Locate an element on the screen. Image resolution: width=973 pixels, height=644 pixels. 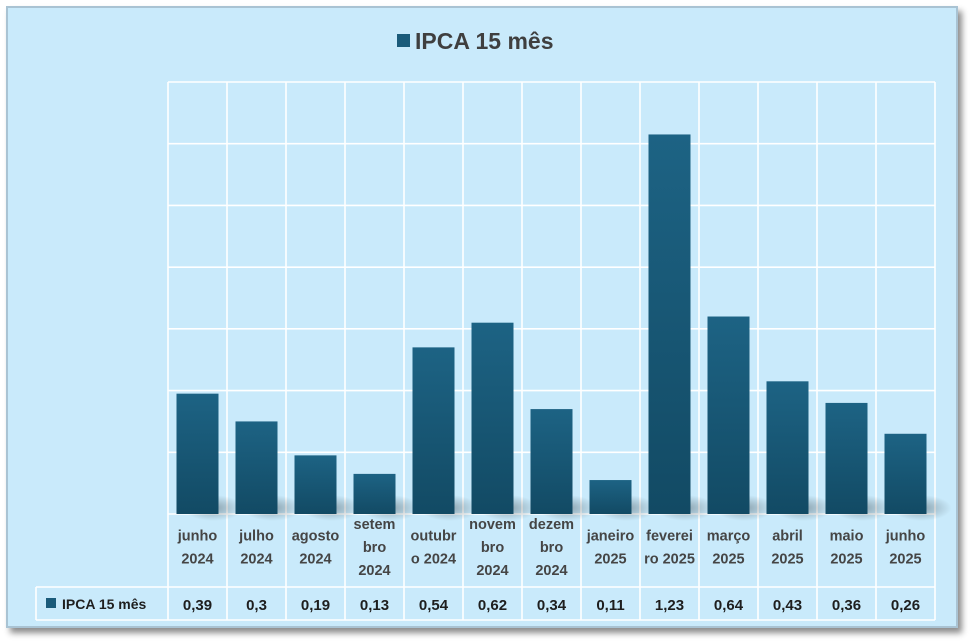
data-table-value: 0,64 is located at coordinates (729, 605).